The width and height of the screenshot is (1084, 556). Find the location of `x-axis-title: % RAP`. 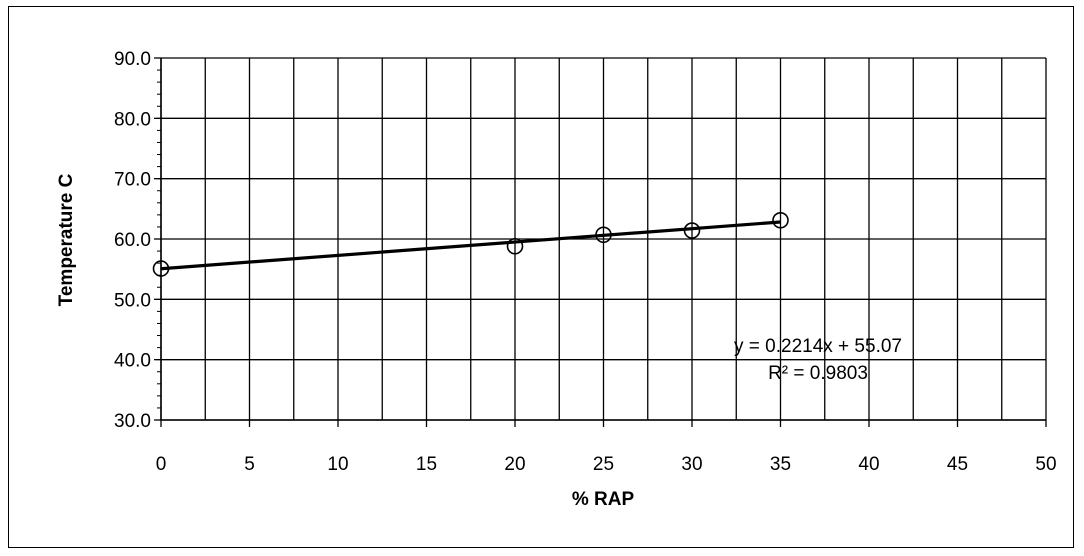

x-axis-title: % RAP is located at coordinates (603, 499).